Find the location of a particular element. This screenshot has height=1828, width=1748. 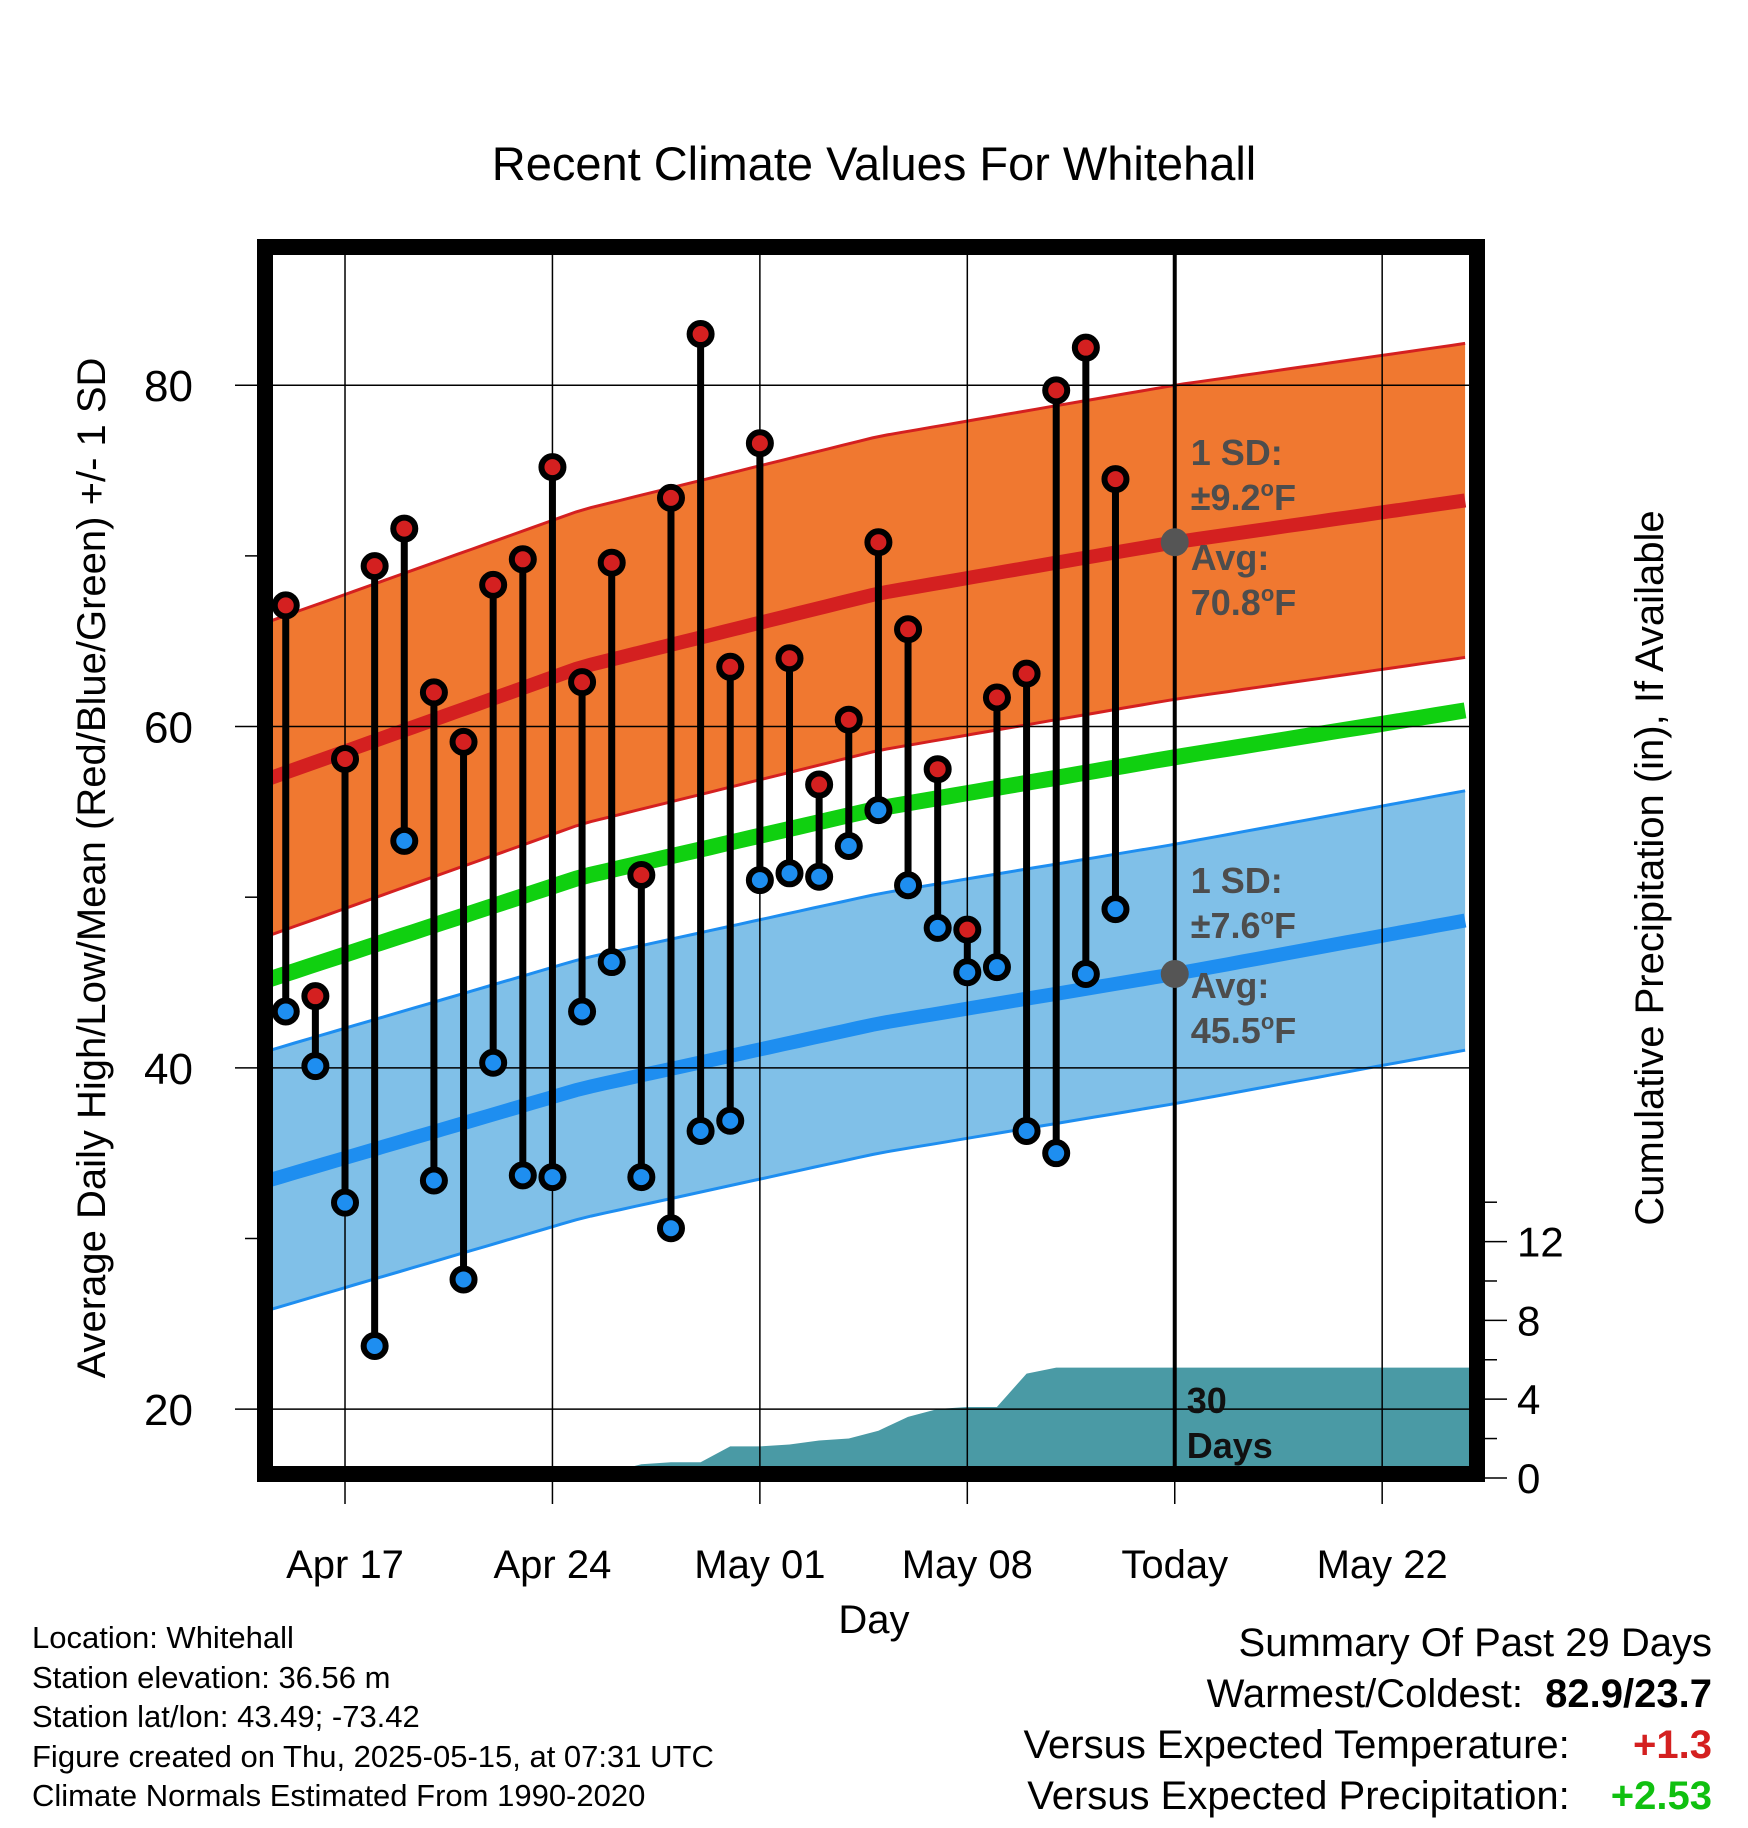

window-label-line2: Days is located at coordinates (1230, 1445).